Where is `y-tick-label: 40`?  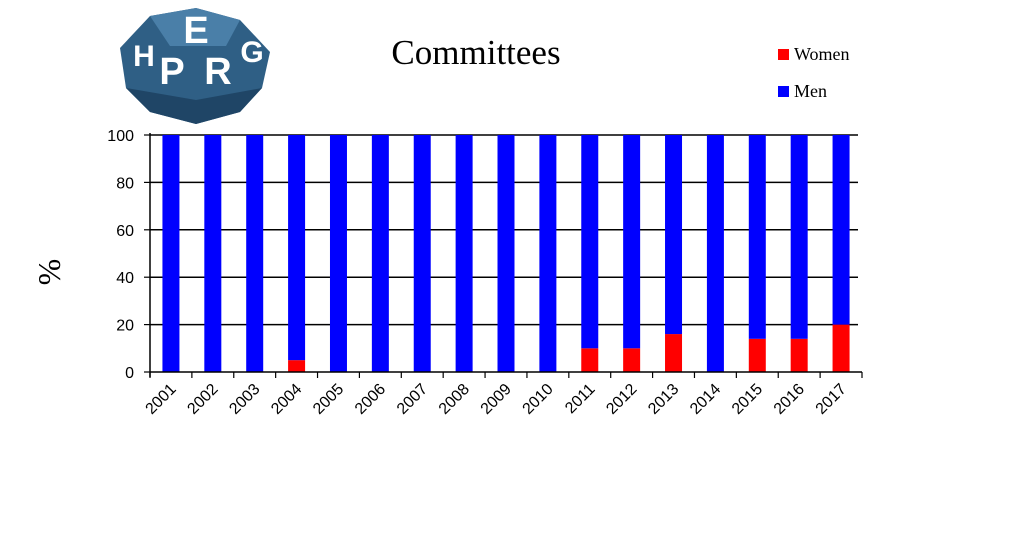
y-tick-label: 40 is located at coordinates (125, 278).